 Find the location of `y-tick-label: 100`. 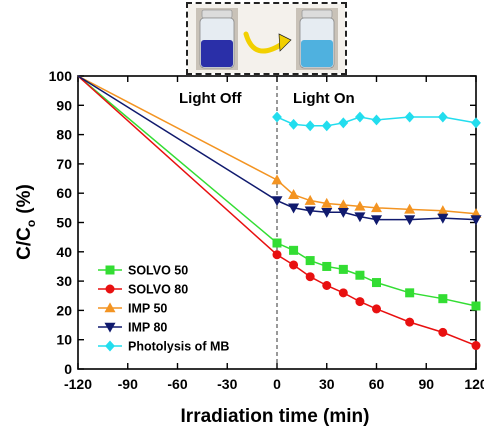

y-tick-label: 100 is located at coordinates (61, 76).